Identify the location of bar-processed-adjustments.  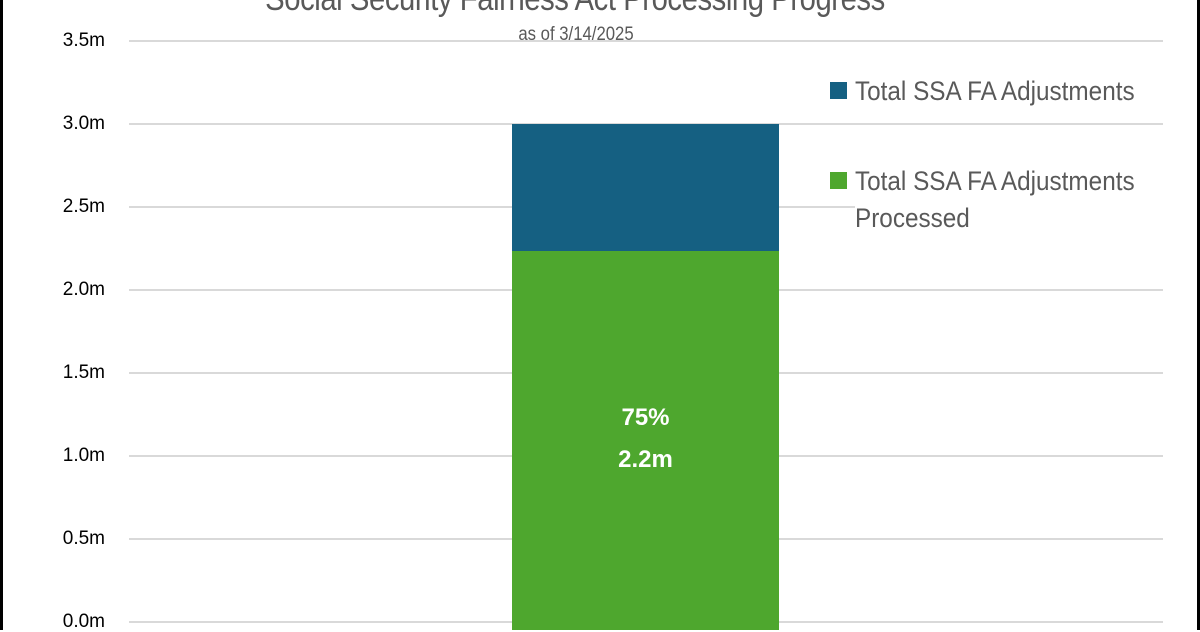
(645, 440).